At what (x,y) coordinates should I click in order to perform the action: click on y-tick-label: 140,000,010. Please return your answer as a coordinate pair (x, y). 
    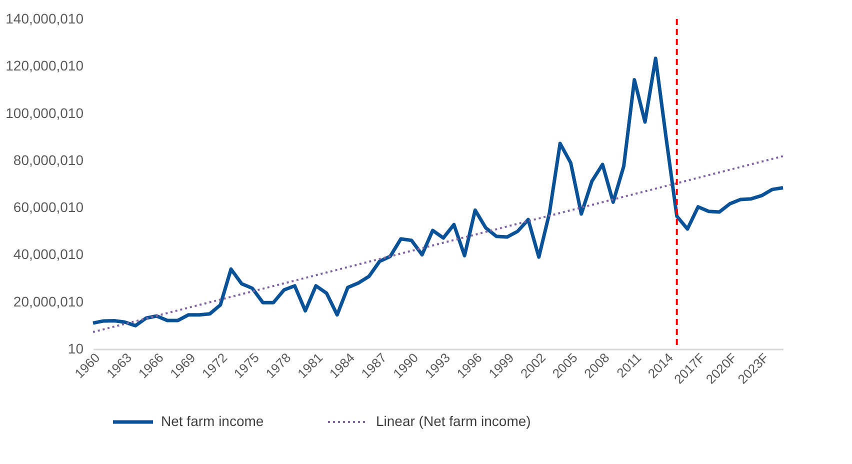
    Looking at the image, I should click on (45, 18).